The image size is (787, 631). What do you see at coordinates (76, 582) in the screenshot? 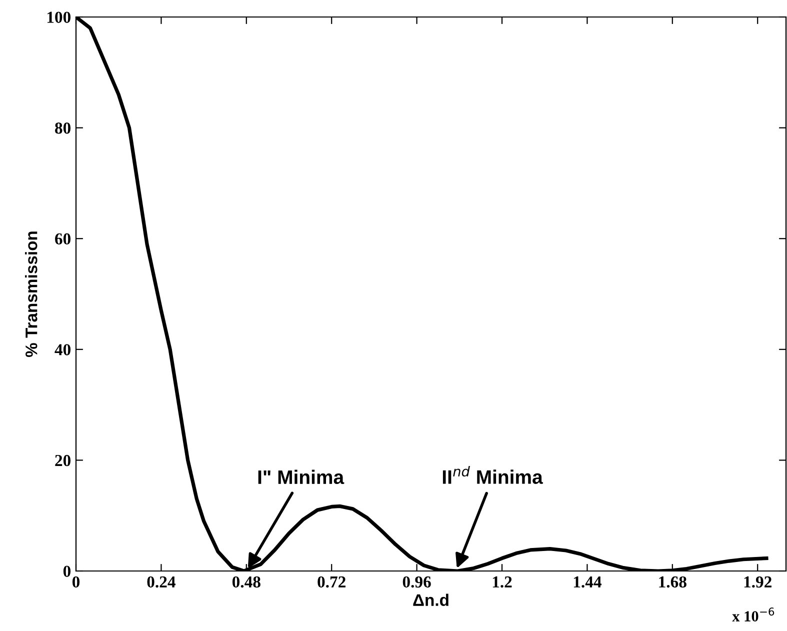
I see `x-tick-label: 0` at bounding box center [76, 582].